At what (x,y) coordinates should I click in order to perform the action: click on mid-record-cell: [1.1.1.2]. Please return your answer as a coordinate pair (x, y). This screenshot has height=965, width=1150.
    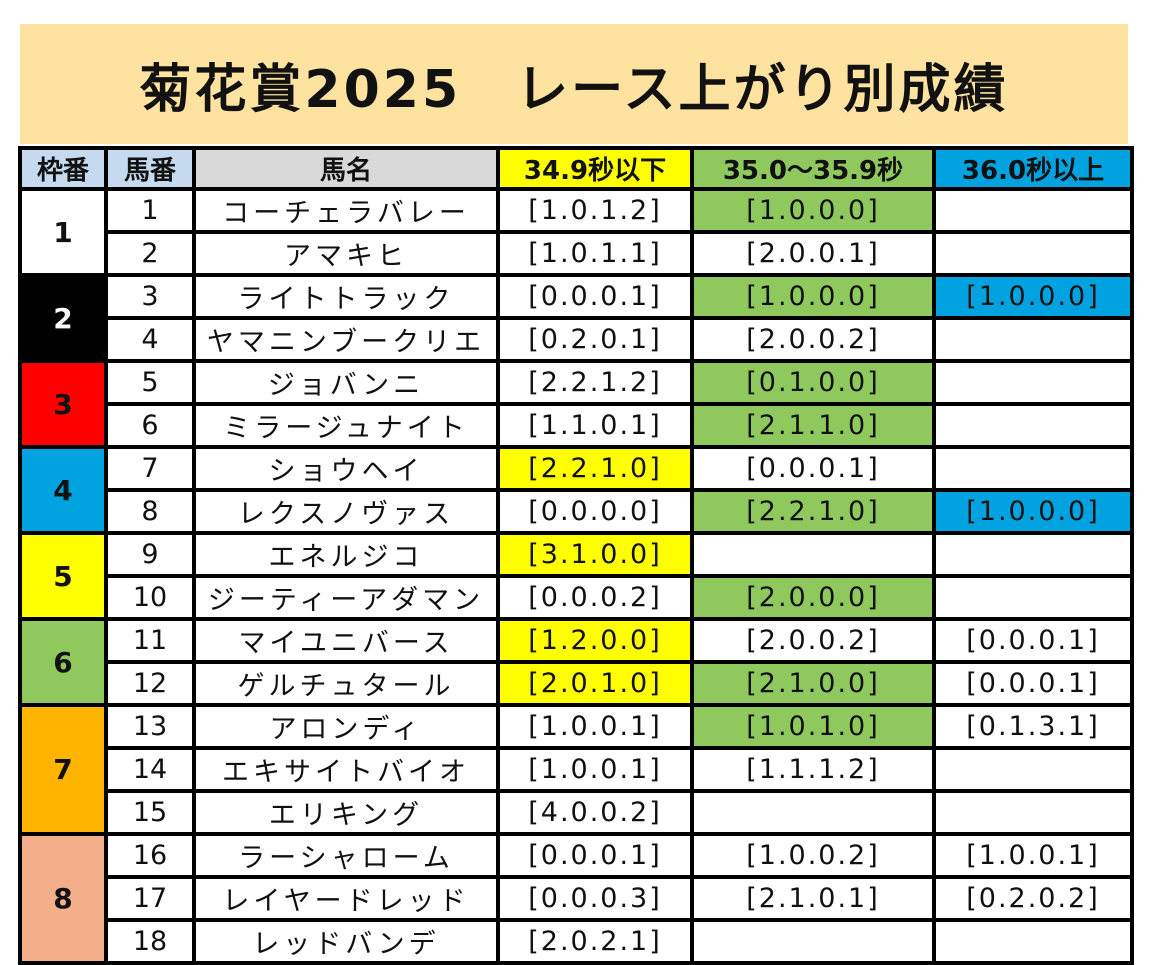
    Looking at the image, I should click on (813, 769).